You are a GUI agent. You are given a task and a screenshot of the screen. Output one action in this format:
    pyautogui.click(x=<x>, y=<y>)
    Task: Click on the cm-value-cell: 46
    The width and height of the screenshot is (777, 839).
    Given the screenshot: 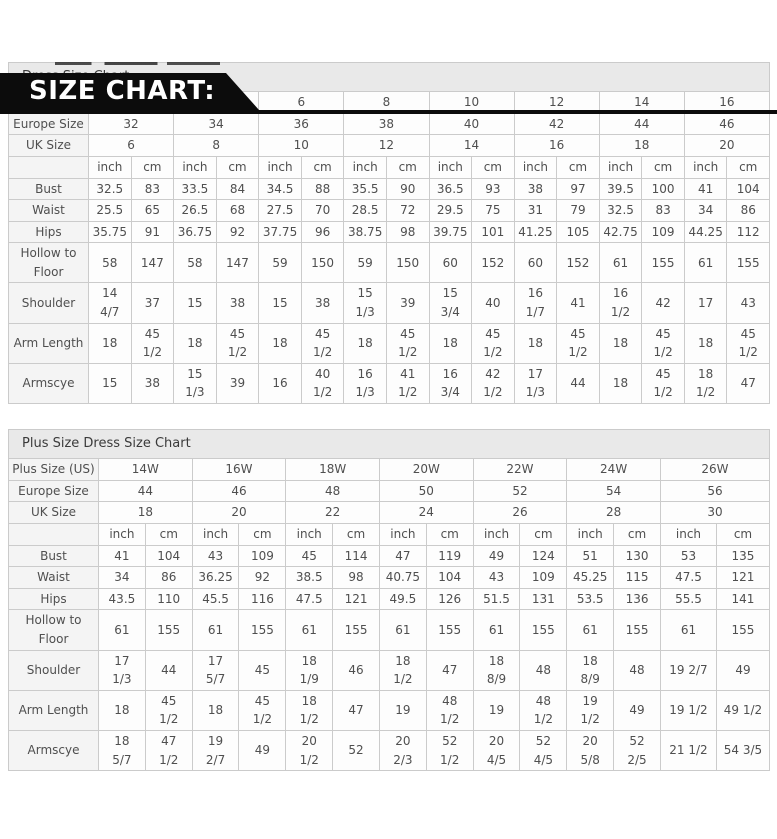 What is the action you would take?
    pyautogui.click(x=356, y=670)
    